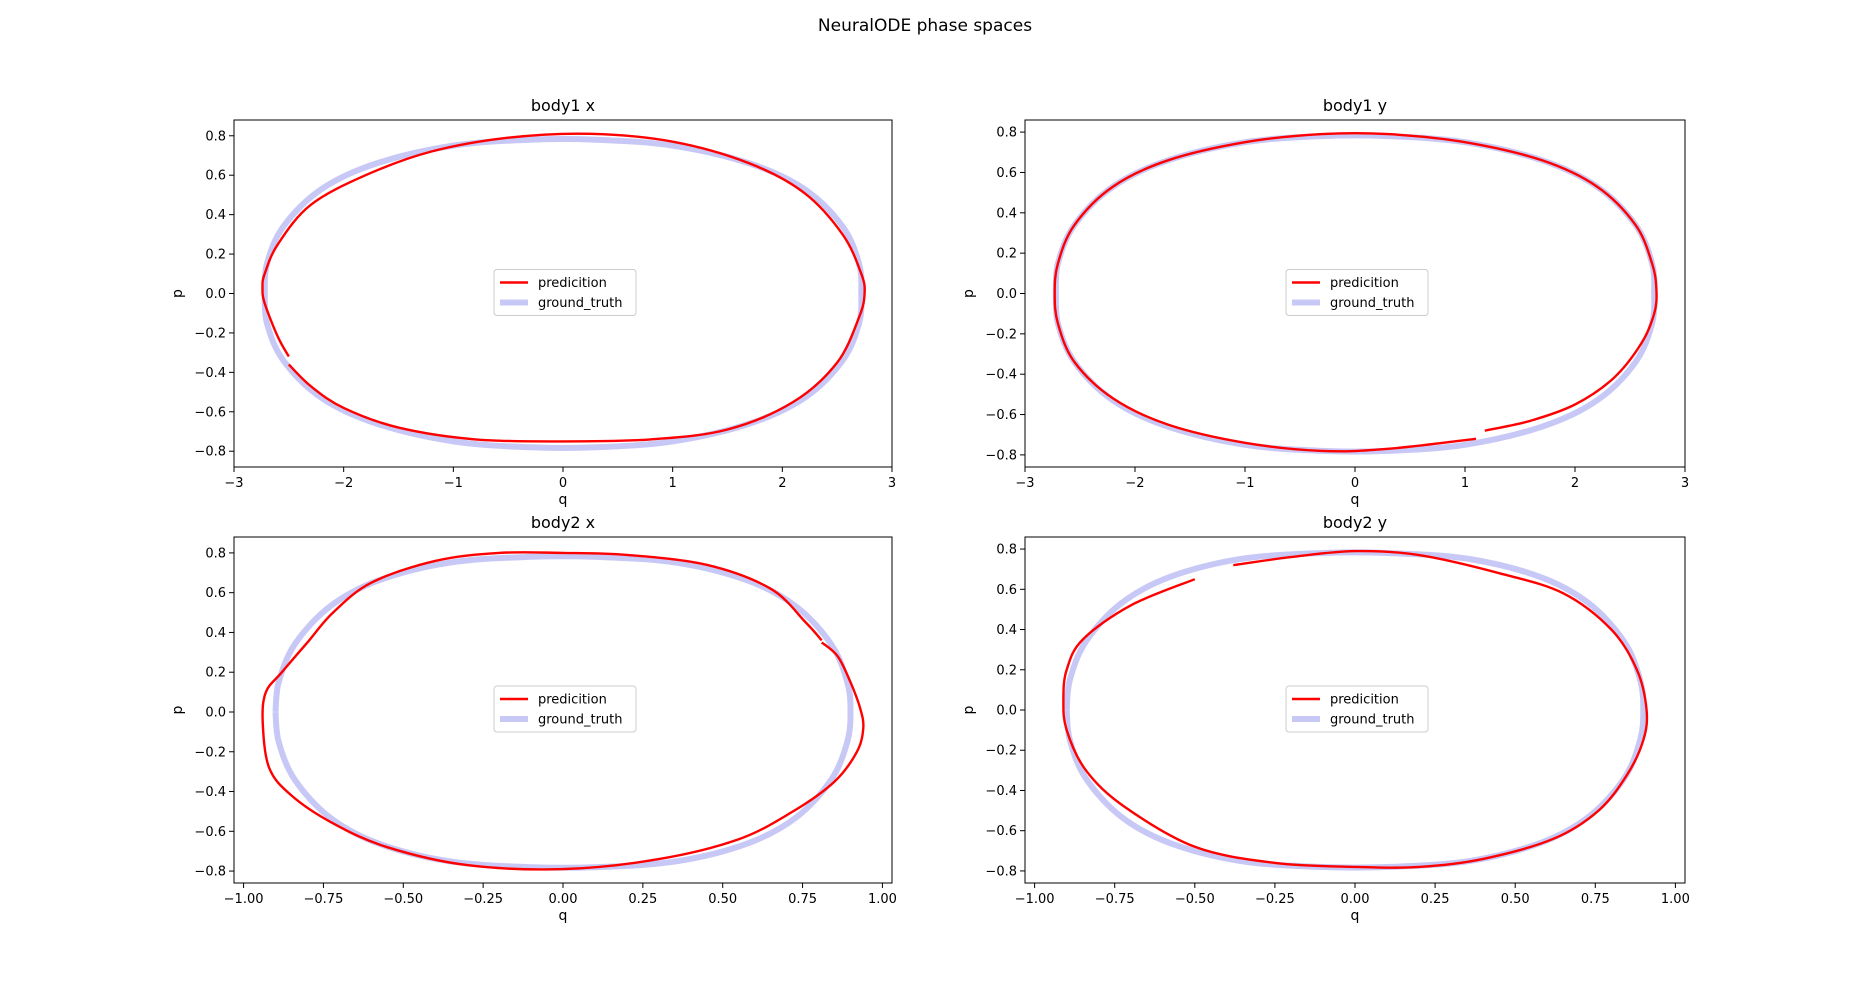  What do you see at coordinates (1355, 522) in the screenshot?
I see `subplot-title: body2 y` at bounding box center [1355, 522].